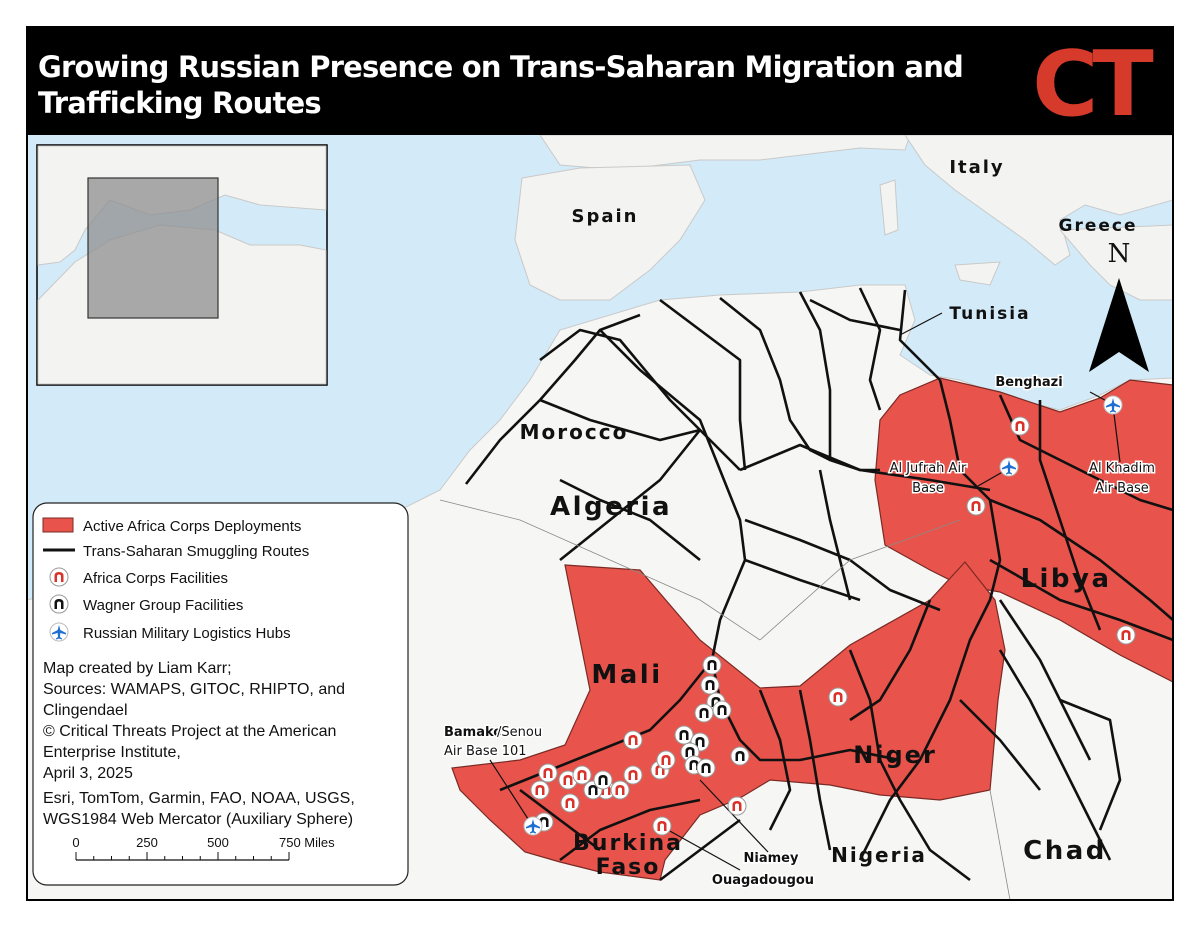 This screenshot has height=931, width=1200. I want to click on legend-label: Active Africa Corps Deployments, so click(192, 526).